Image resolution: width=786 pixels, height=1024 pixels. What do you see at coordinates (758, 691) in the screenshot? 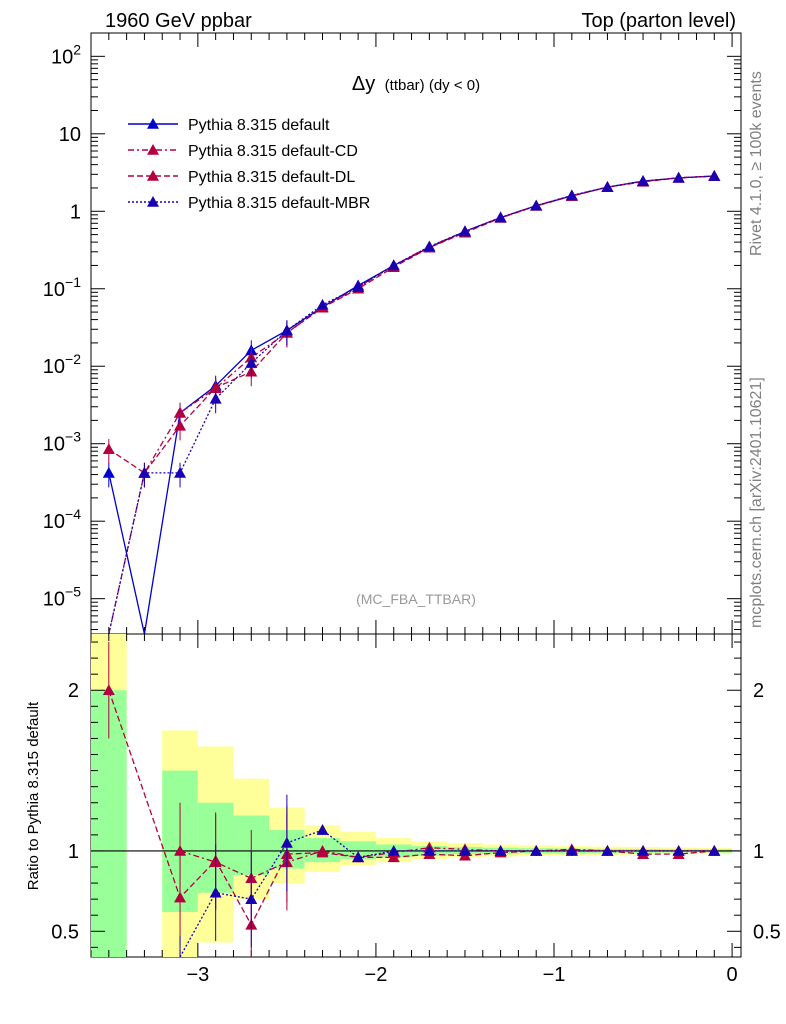
I see `ratio-y-tick-label-right: 2` at bounding box center [758, 691].